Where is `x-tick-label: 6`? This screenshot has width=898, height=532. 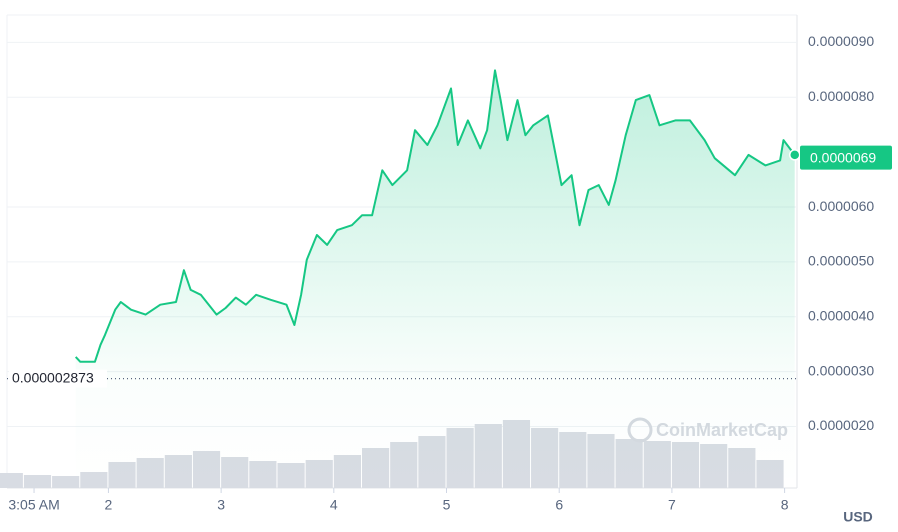 x-tick-label: 6 is located at coordinates (559, 505).